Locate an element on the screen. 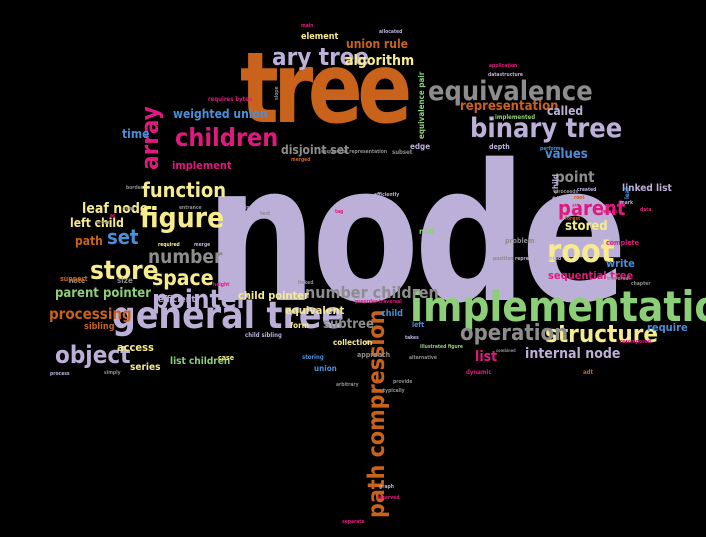  word-62: support is located at coordinates (74, 279).